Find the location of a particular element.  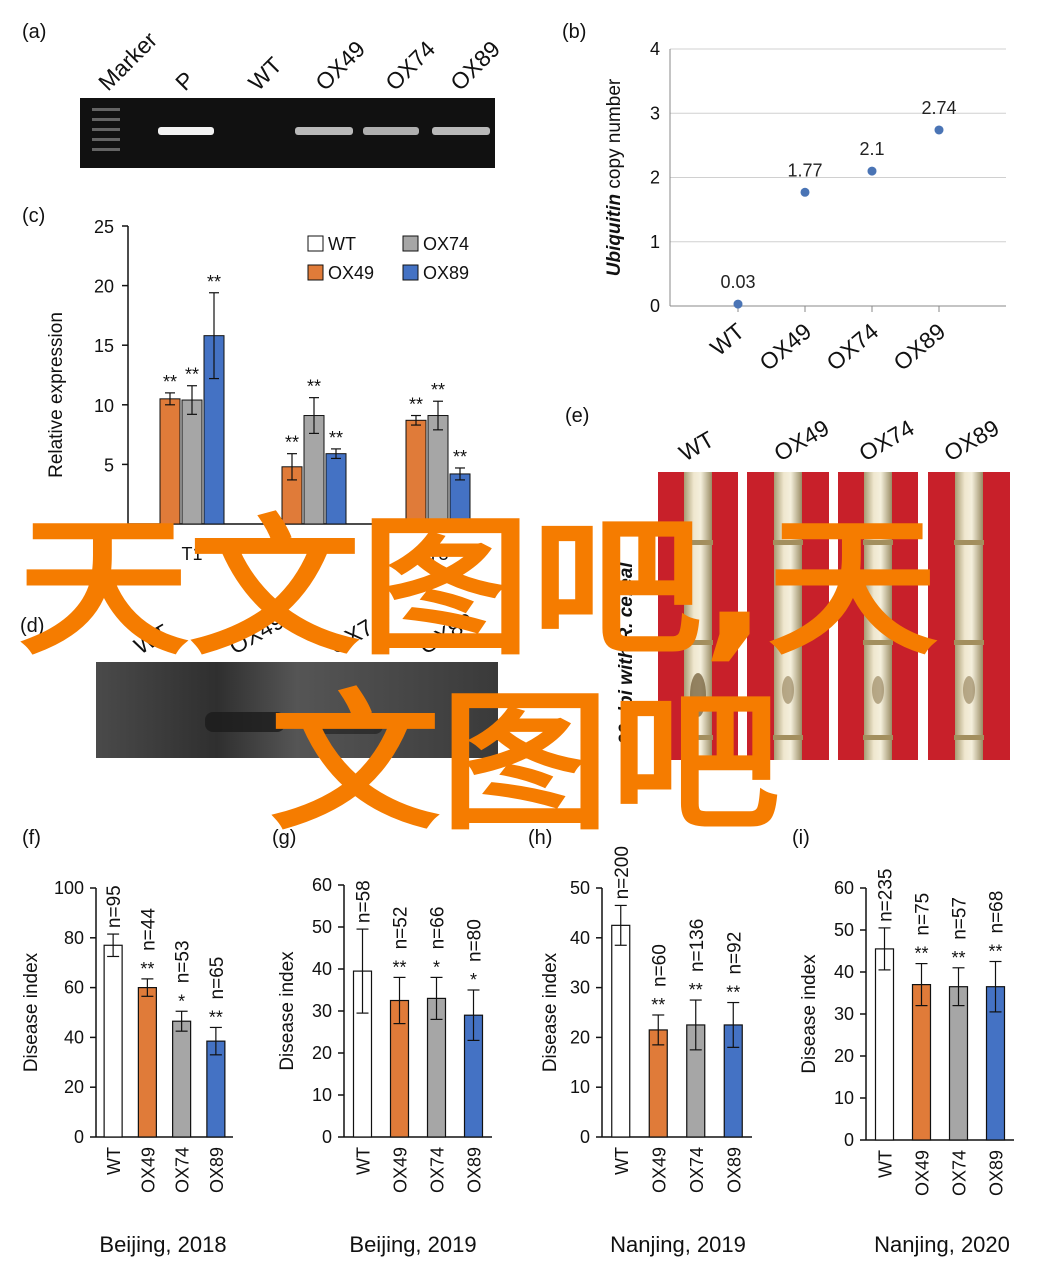

sample-size-label: n=44 is located at coordinates (148, 929).